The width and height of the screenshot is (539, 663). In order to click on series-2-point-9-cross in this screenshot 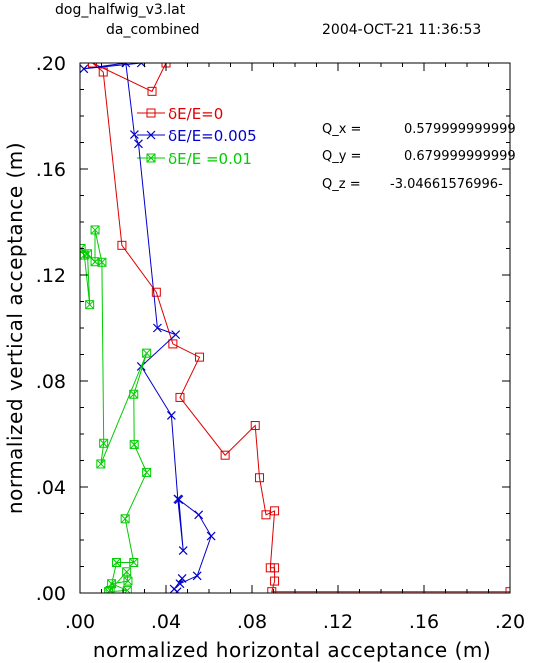, I will do `click(147, 472)`.